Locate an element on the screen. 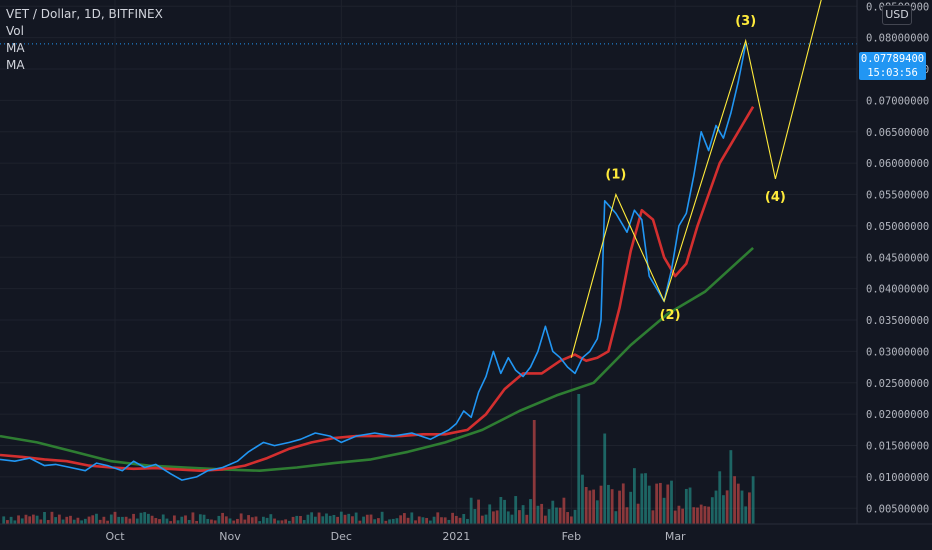 The image size is (932, 550). price-tick-label: 0.01000000 is located at coordinates (897, 478).